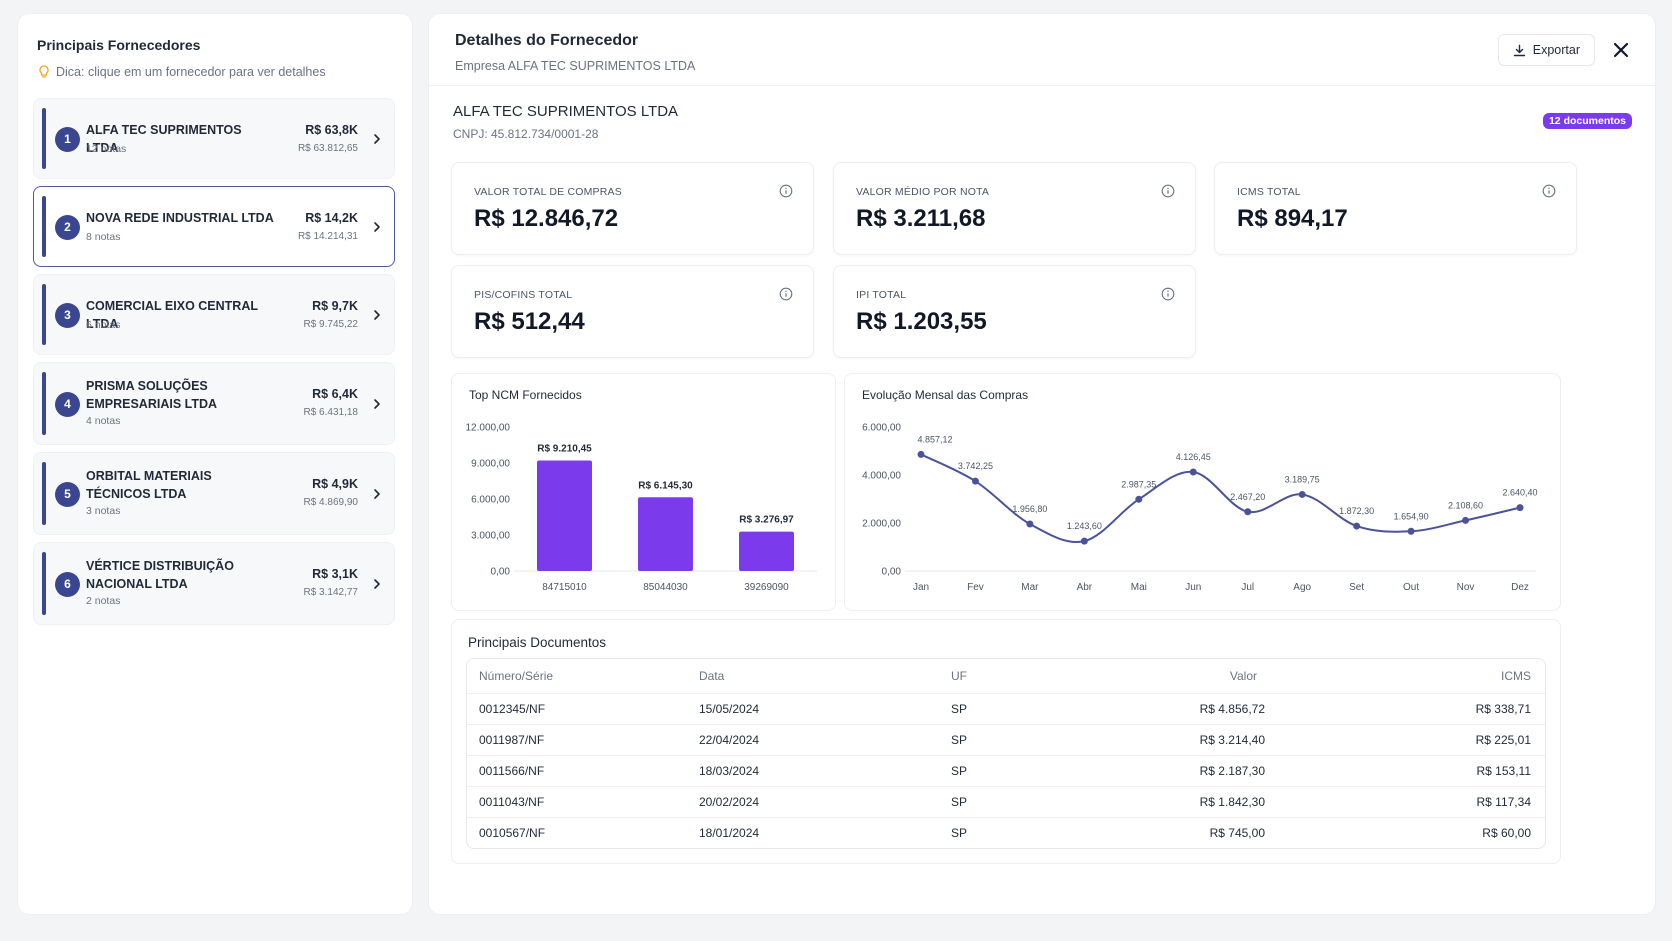 This screenshot has width=1672, height=941. I want to click on cell-date: 18/01/2024, so click(729, 833).